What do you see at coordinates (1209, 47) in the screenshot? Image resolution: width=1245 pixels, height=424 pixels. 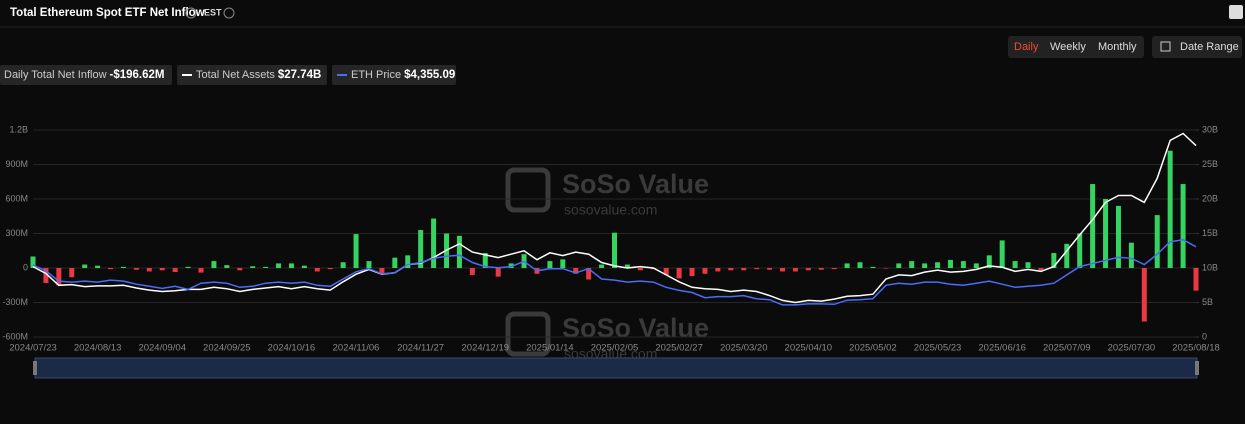 I see `date-range-label: Date Range` at bounding box center [1209, 47].